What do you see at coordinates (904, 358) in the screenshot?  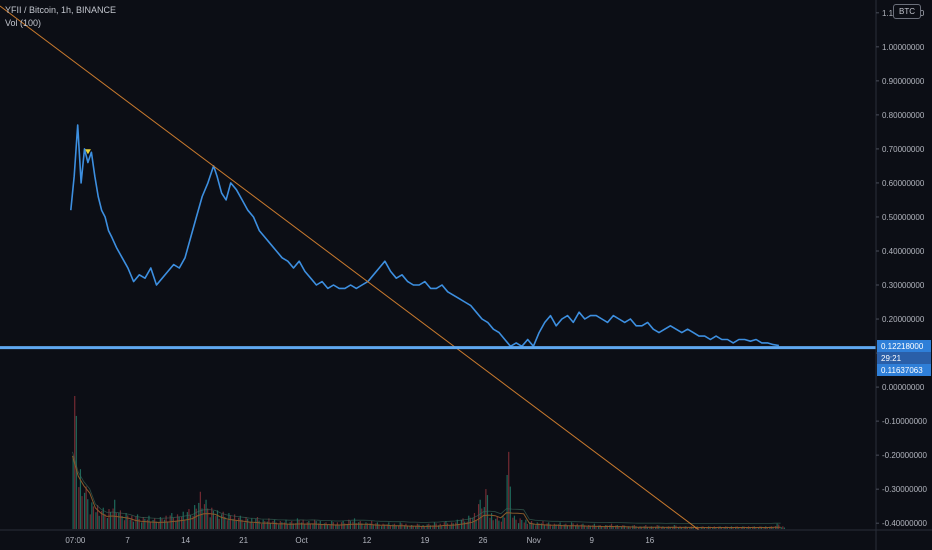 I see `countdown-tag-bg` at bounding box center [904, 358].